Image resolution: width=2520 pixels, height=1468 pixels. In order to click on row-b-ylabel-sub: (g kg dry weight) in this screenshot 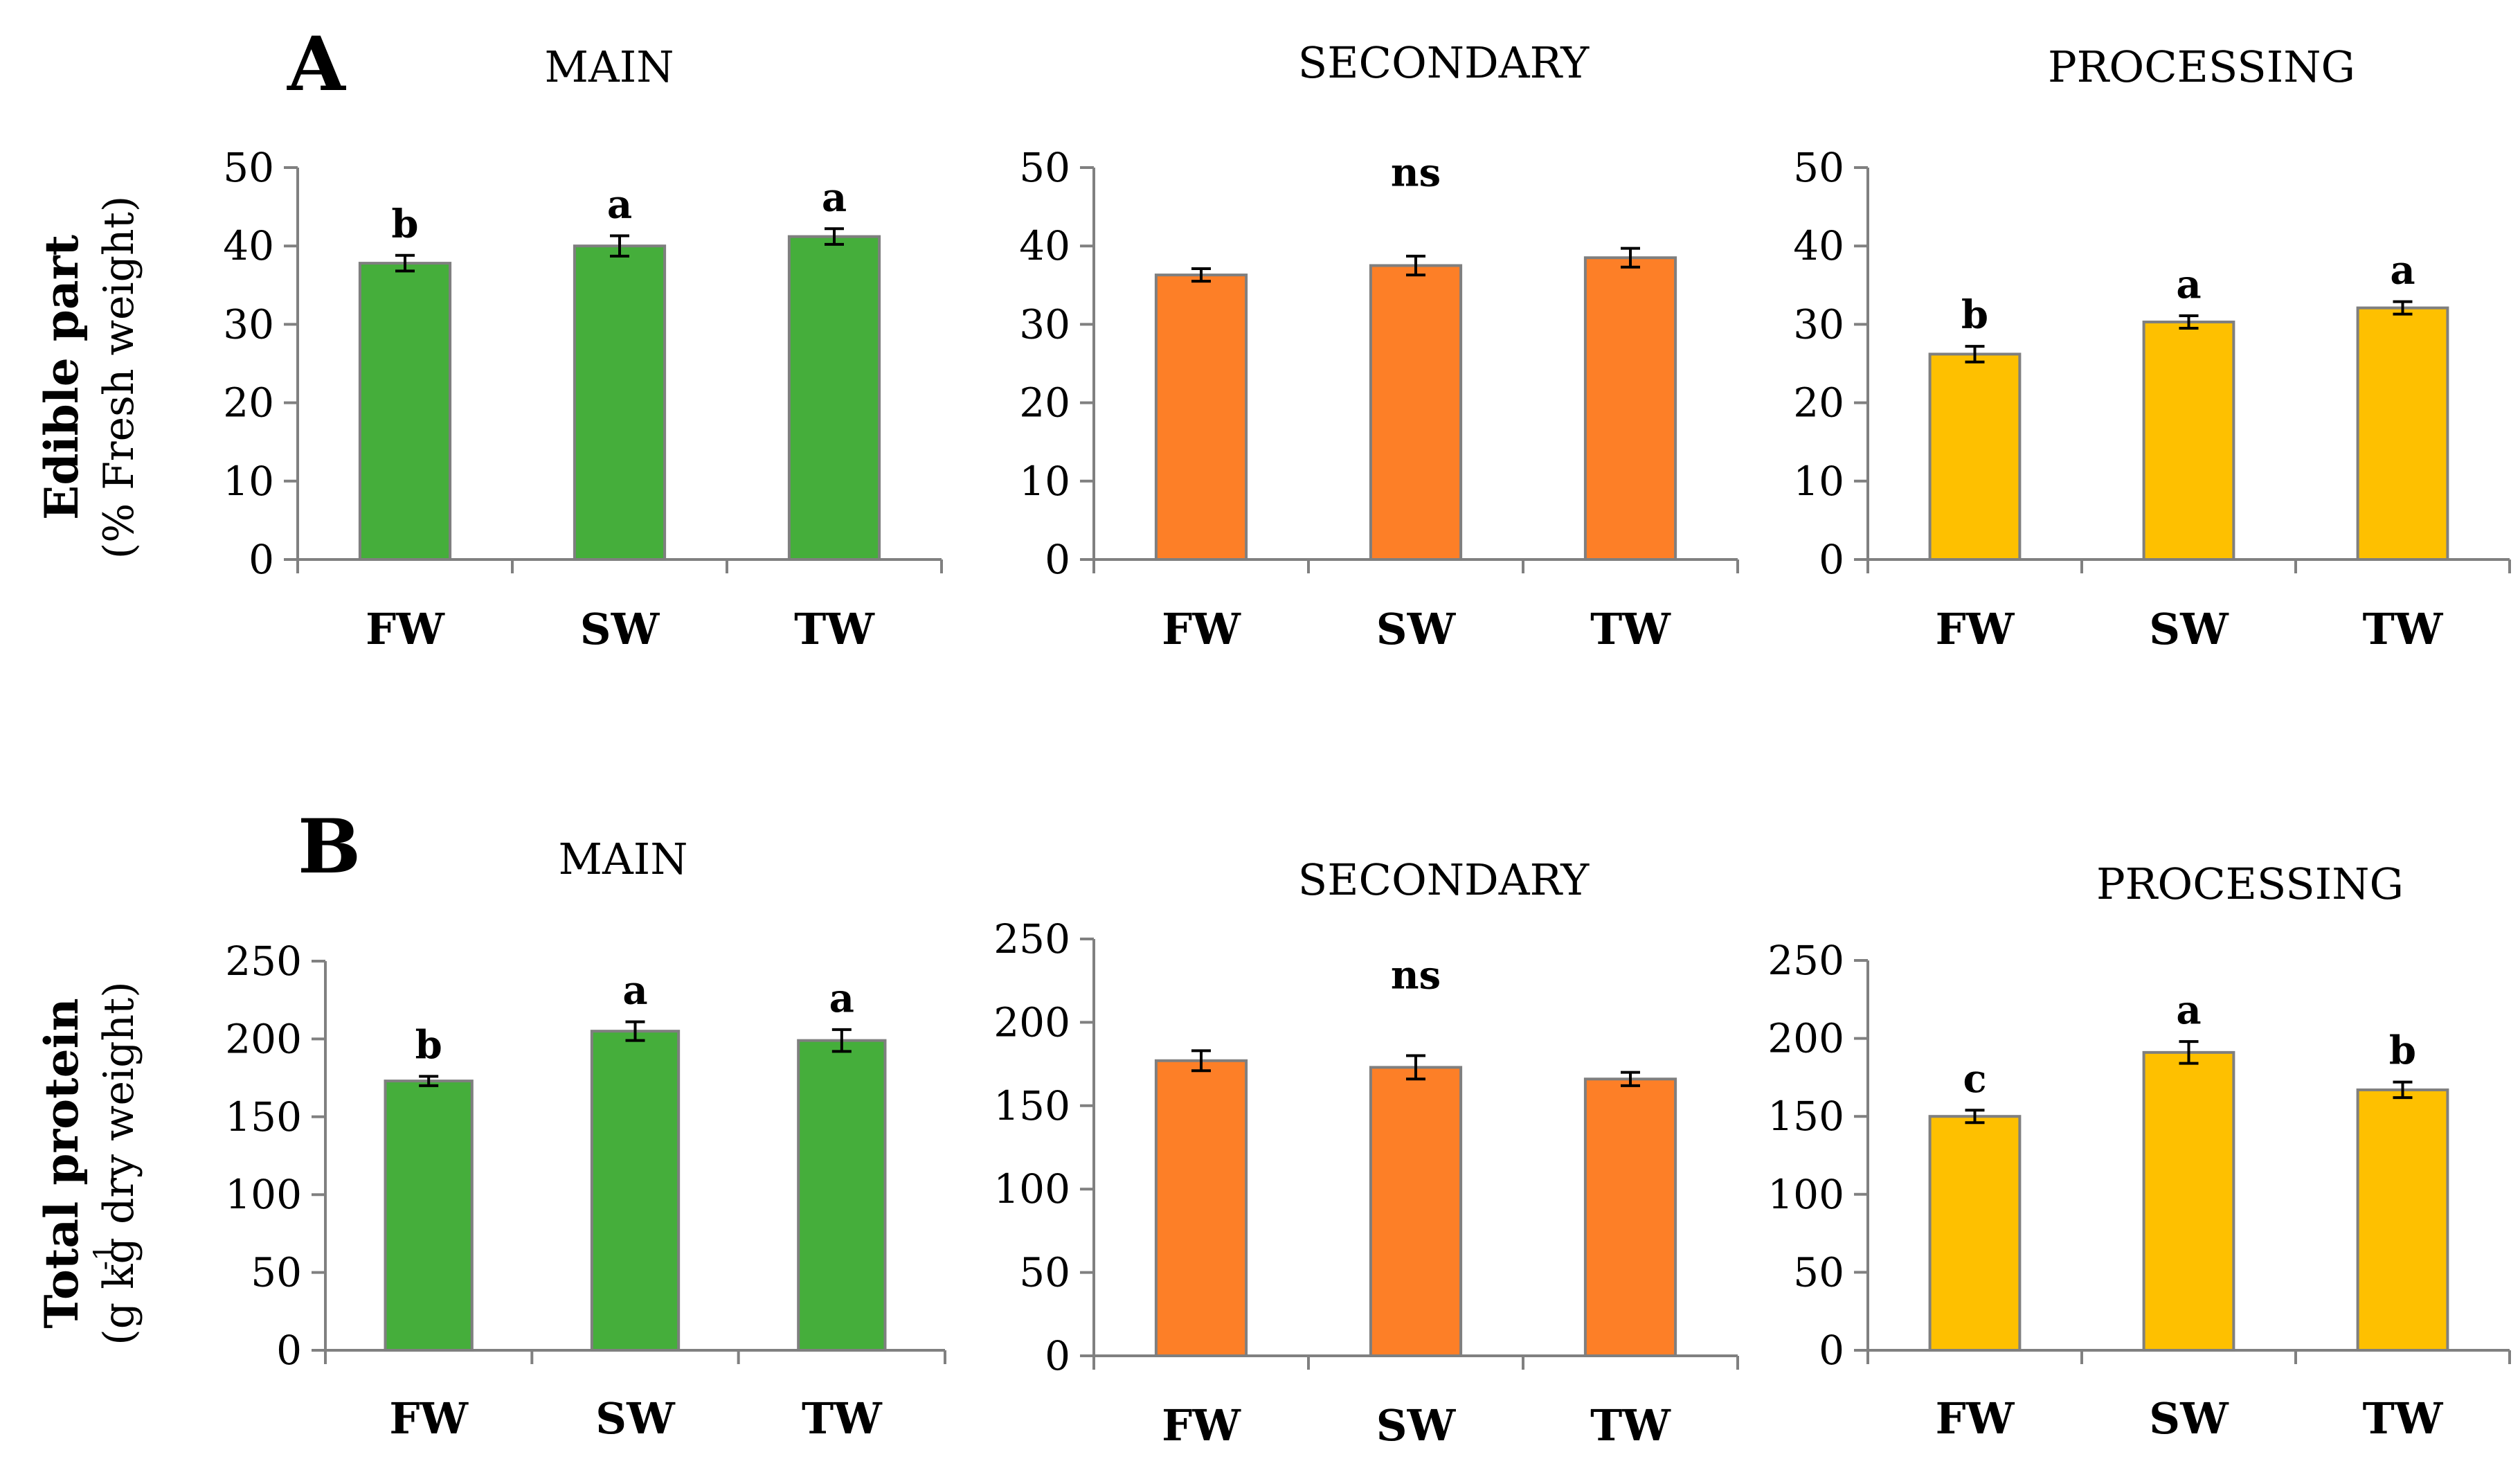, I will do `click(119, 1163)`.